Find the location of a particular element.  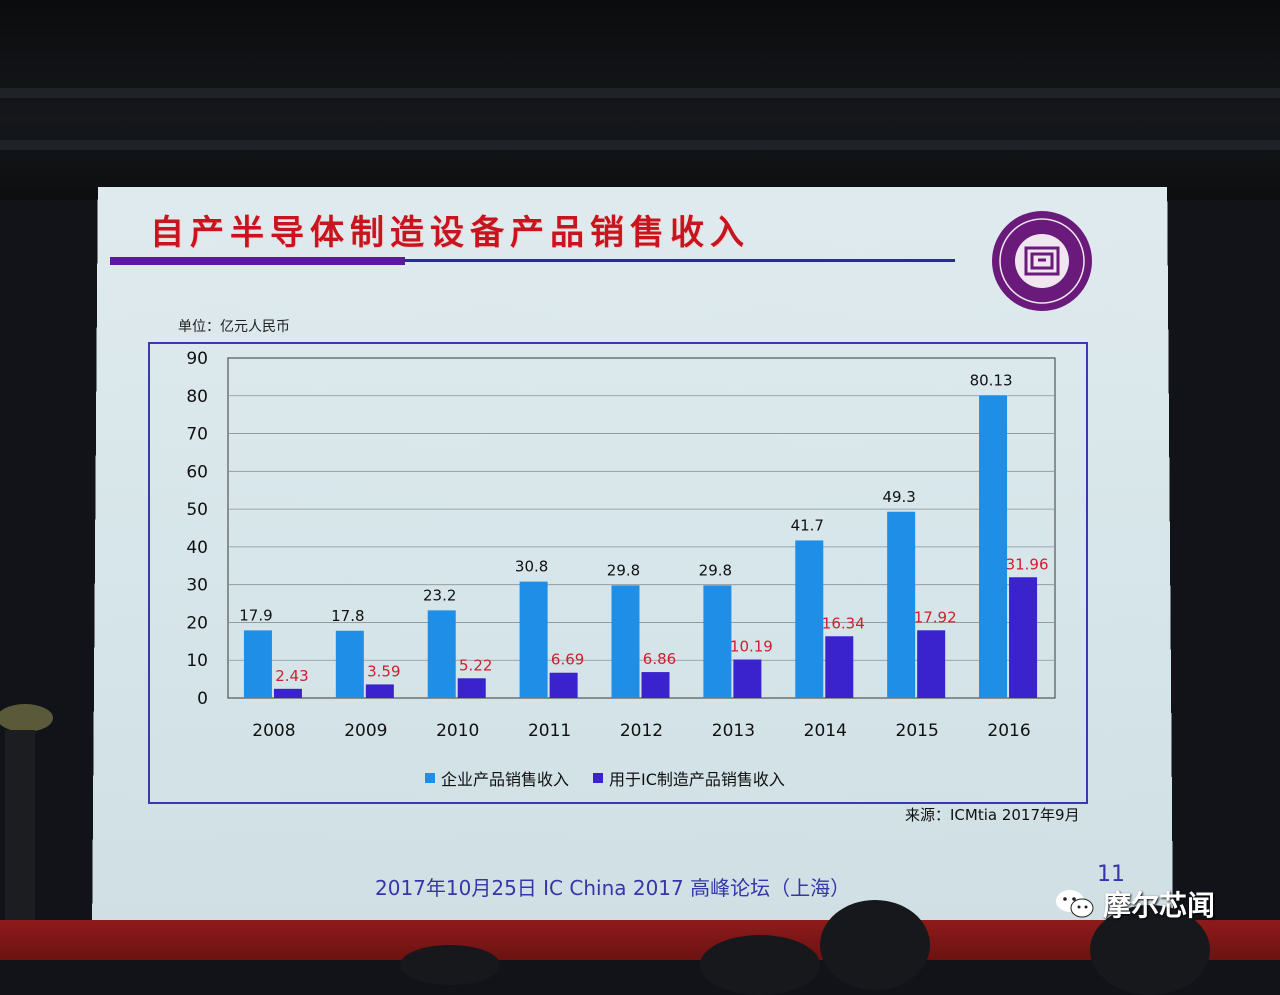

watermark-text: 摩尔芯闻 is located at coordinates (1159, 904).